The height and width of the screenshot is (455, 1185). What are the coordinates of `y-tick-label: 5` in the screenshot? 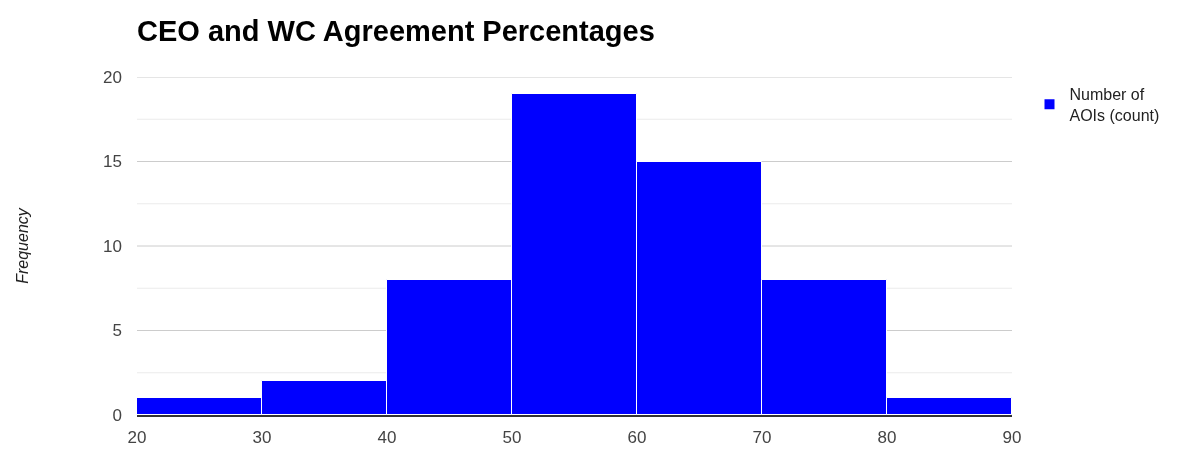 It's located at (117, 331).